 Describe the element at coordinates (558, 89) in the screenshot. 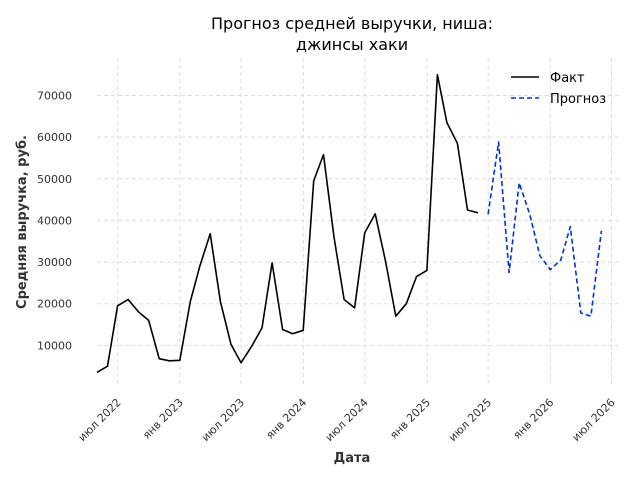

I see `legend: Факт Прогноз` at that location.